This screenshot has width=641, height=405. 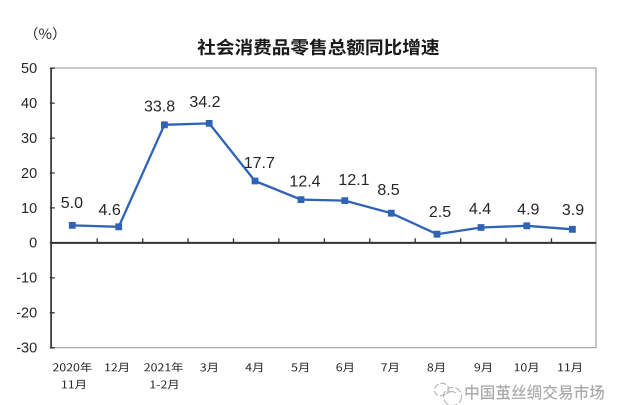 What do you see at coordinates (109, 210) in the screenshot?
I see `svg-text: 4.6` at bounding box center [109, 210].